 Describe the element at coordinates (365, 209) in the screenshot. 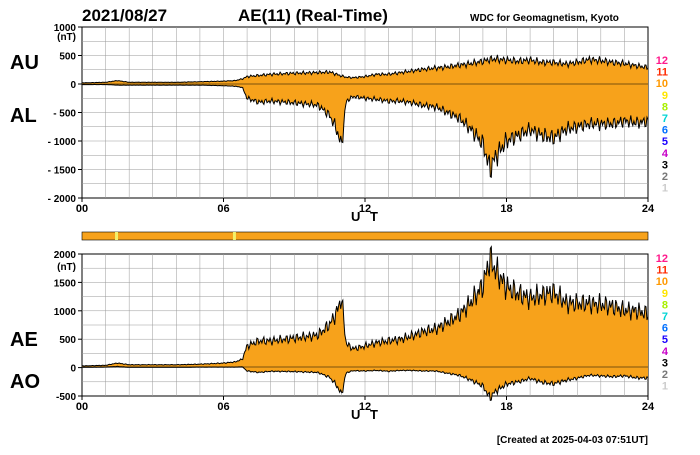

I see `au-al-x-tick-label: 12` at that location.